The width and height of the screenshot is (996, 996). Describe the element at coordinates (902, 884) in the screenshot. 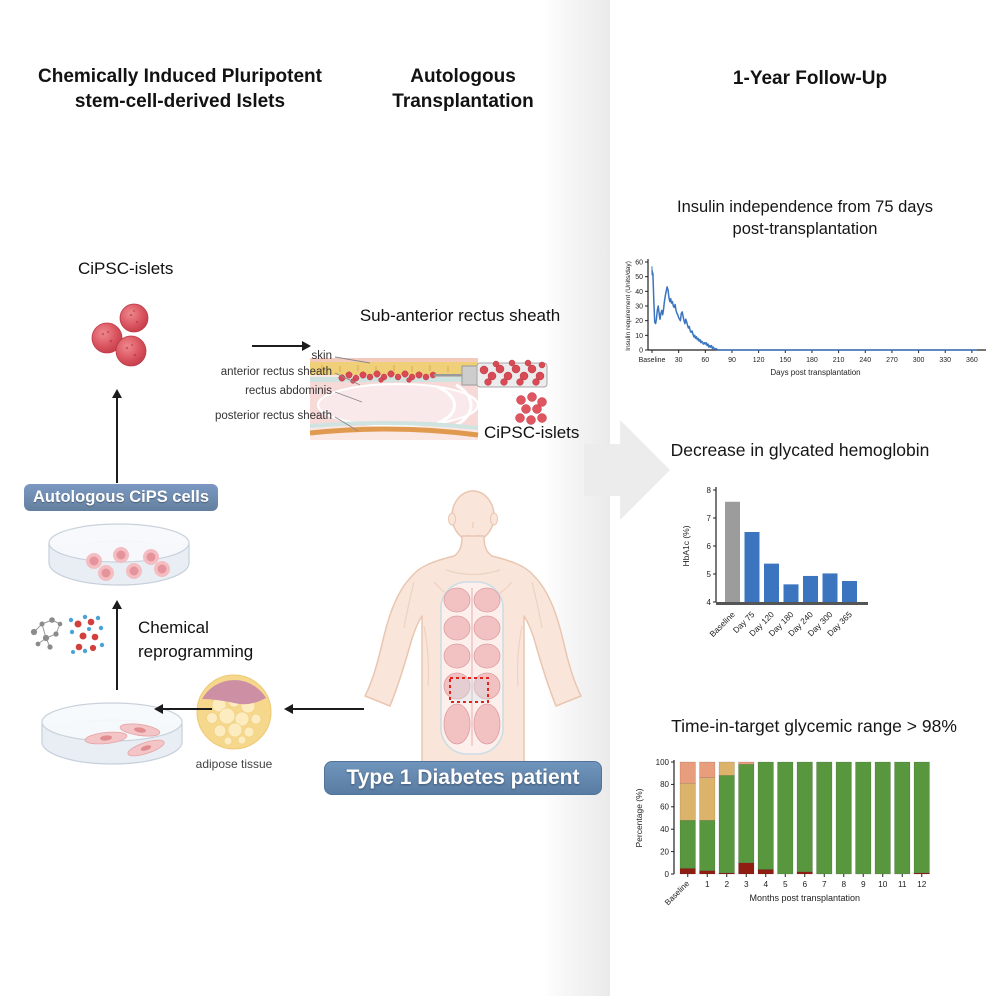

I see `svg-text: 11` at that location.